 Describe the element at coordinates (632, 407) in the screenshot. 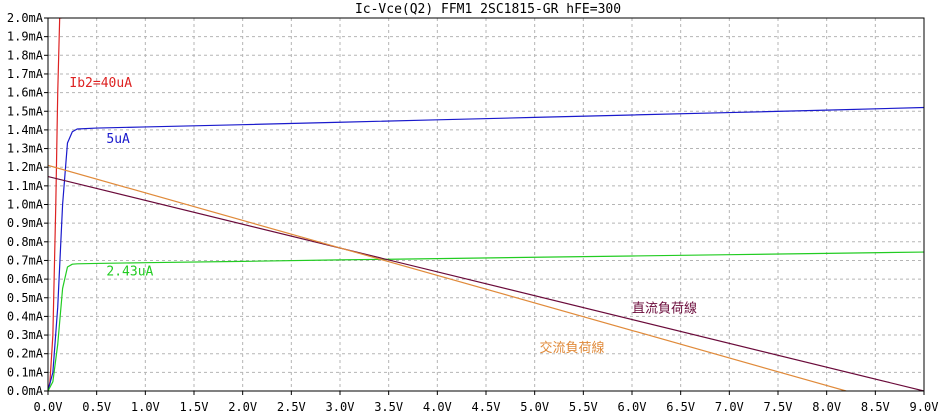

I see `x-tick-label: 6.0V` at that location.